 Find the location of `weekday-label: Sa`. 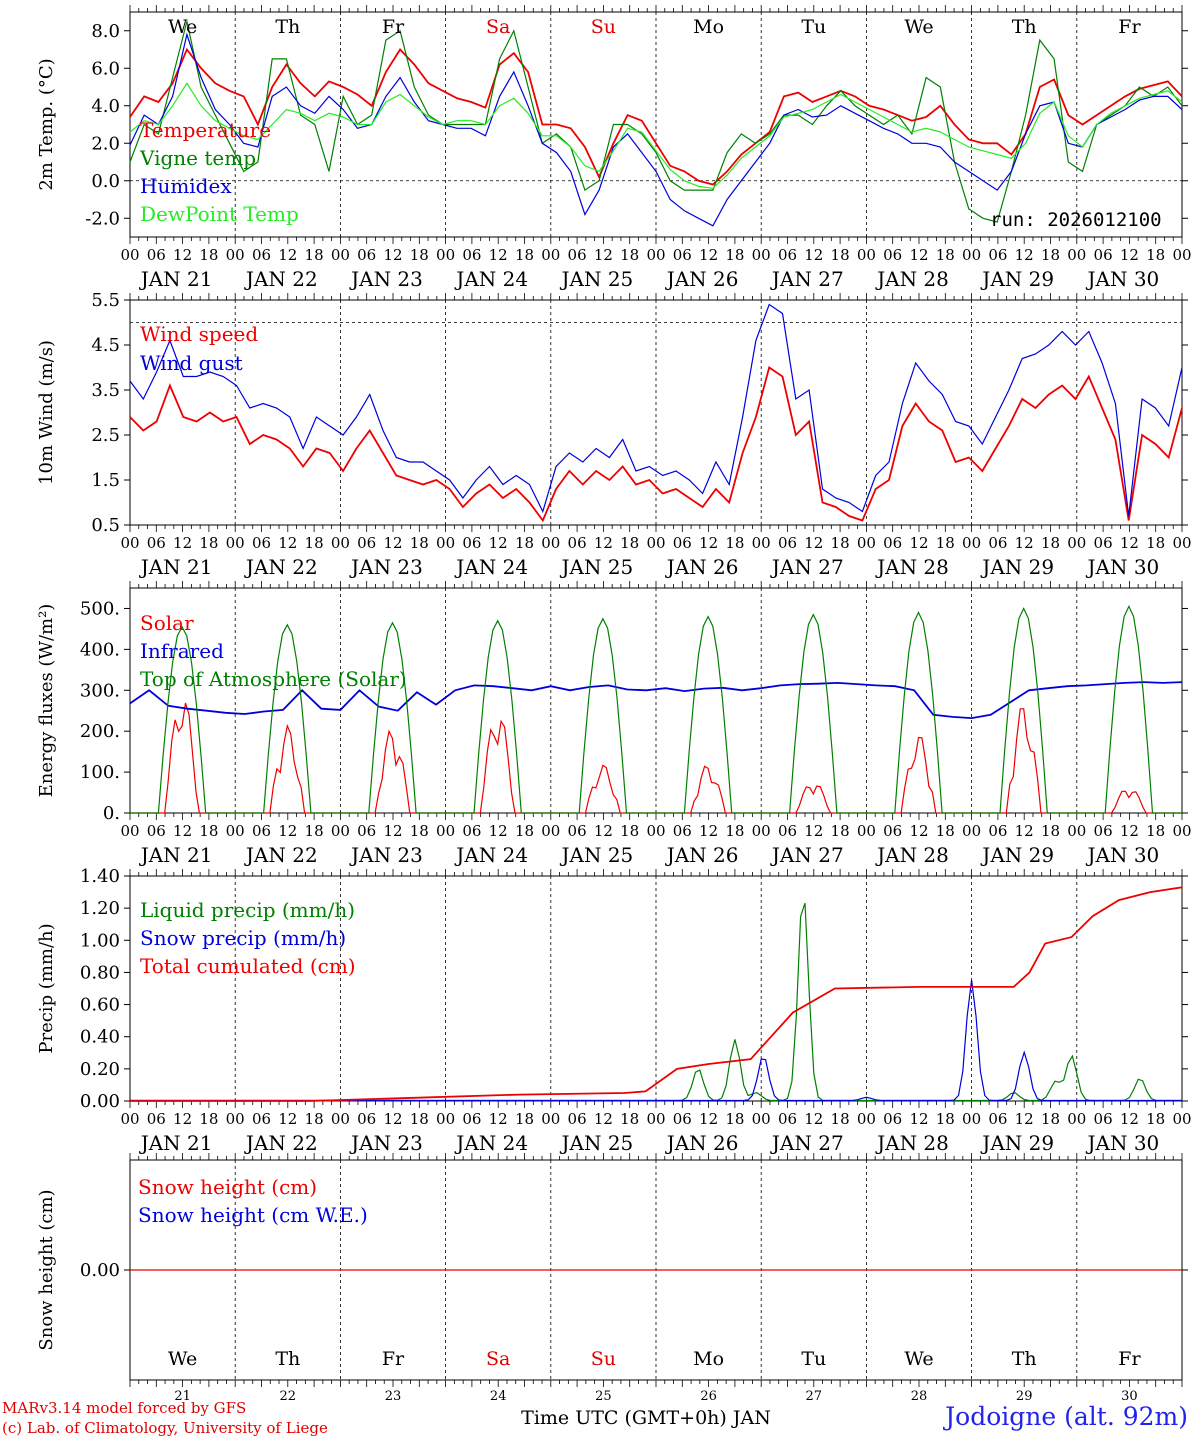

weekday-label: Sa is located at coordinates (498, 27).